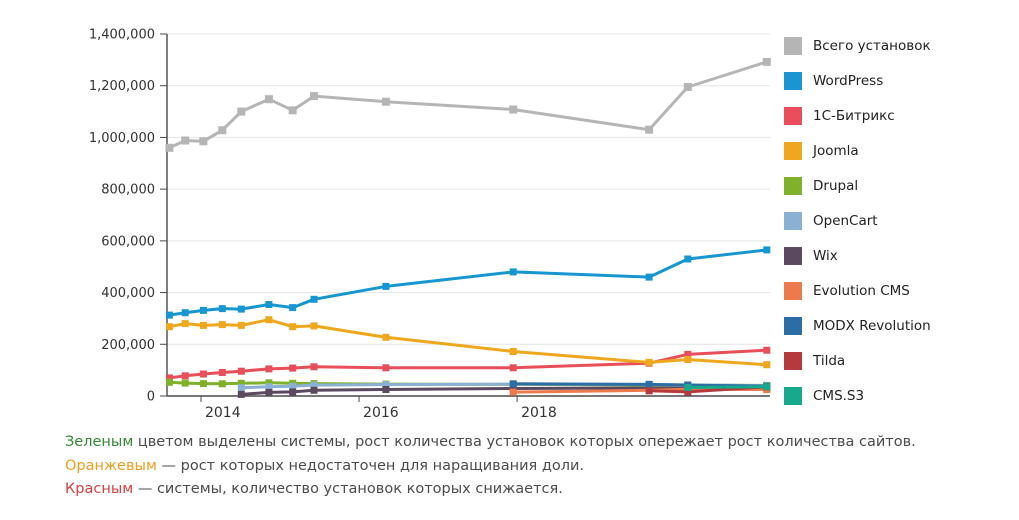 The height and width of the screenshot is (520, 1019). What do you see at coordinates (899, 396) in the screenshot?
I see `legend-item-cms-s3: CMS.S3` at bounding box center [899, 396].